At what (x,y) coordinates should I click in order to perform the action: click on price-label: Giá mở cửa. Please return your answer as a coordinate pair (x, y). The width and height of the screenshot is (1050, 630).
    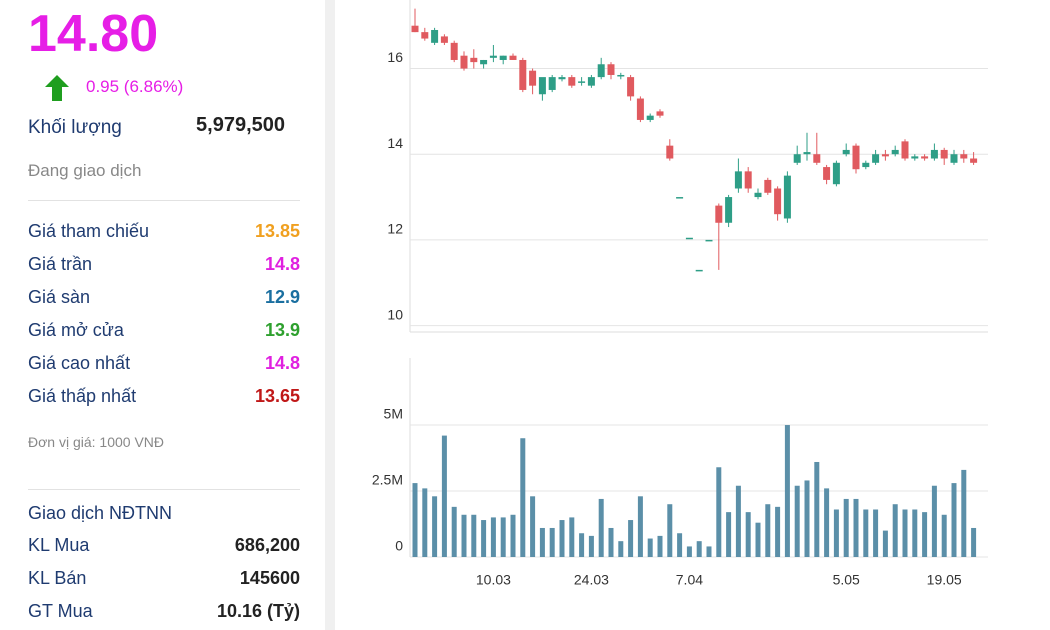
    Looking at the image, I should click on (76, 330).